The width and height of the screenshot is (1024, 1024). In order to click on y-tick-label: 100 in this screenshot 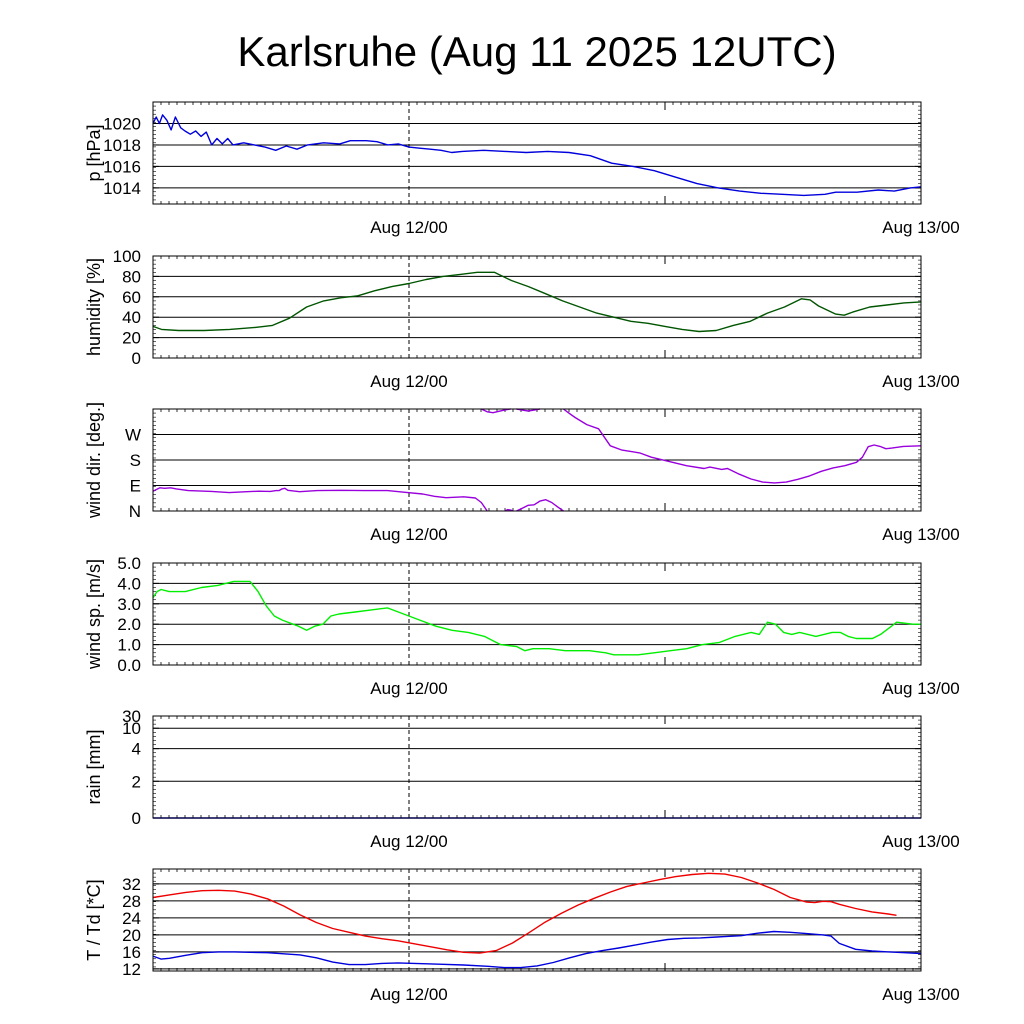, I will do `click(127, 256)`.